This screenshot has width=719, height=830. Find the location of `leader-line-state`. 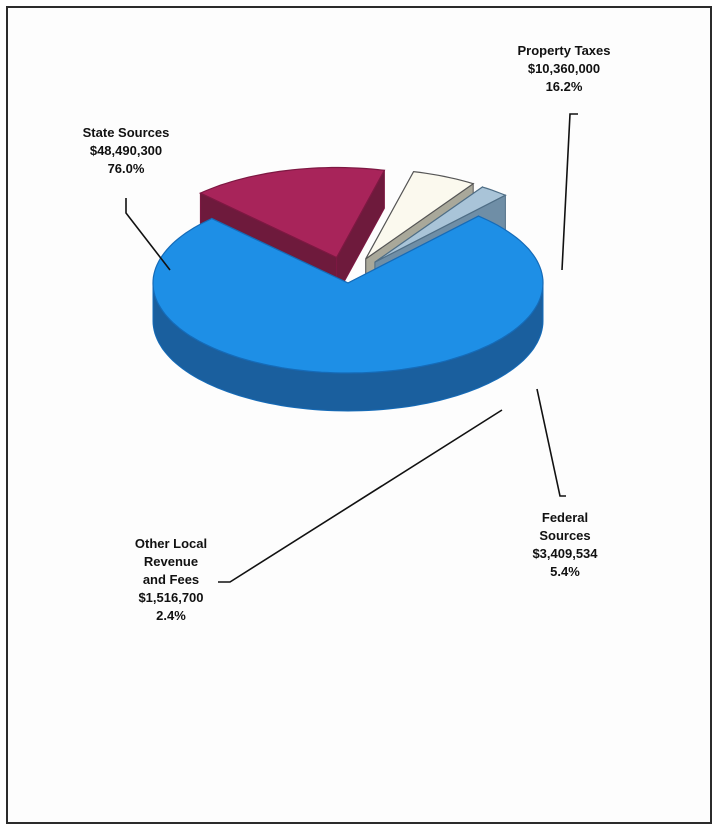

leader-line-state is located at coordinates (148, 234).